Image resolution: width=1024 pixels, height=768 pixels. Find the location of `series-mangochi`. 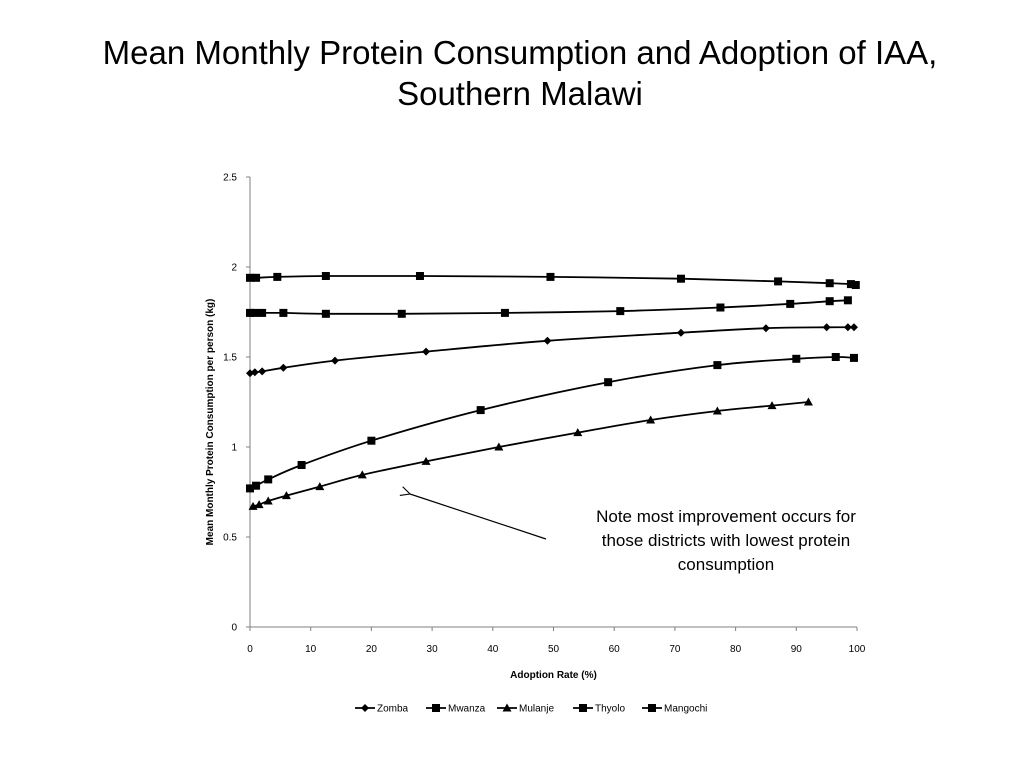

series-mangochi is located at coordinates (552, 423).